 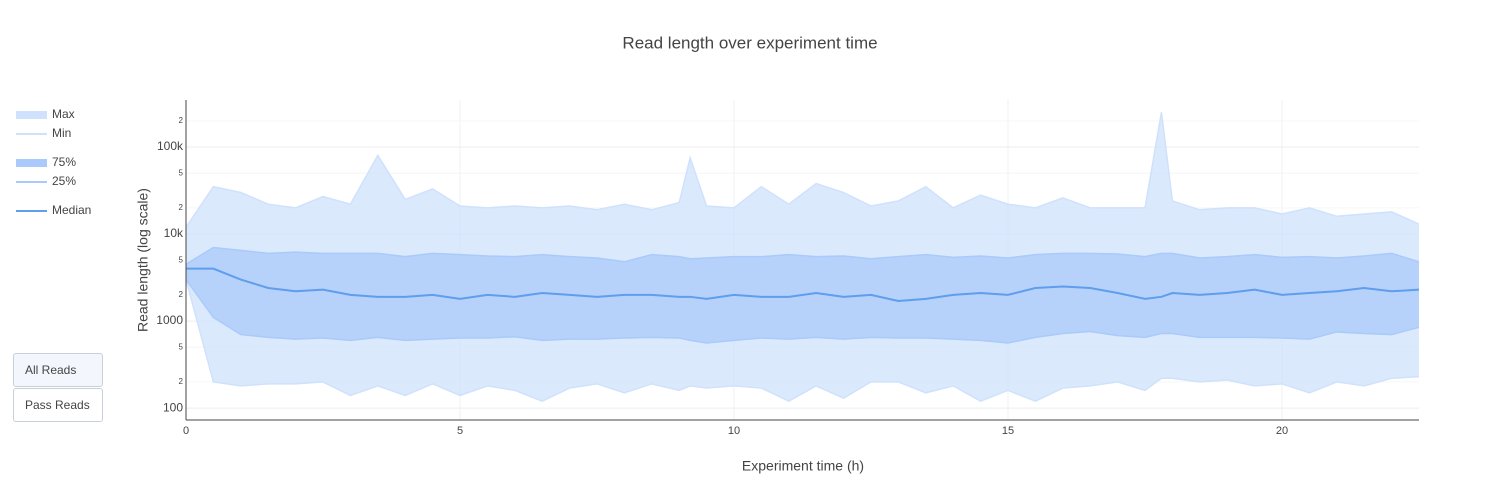 I want to click on x-tick-label: 20, so click(x=1282, y=431).